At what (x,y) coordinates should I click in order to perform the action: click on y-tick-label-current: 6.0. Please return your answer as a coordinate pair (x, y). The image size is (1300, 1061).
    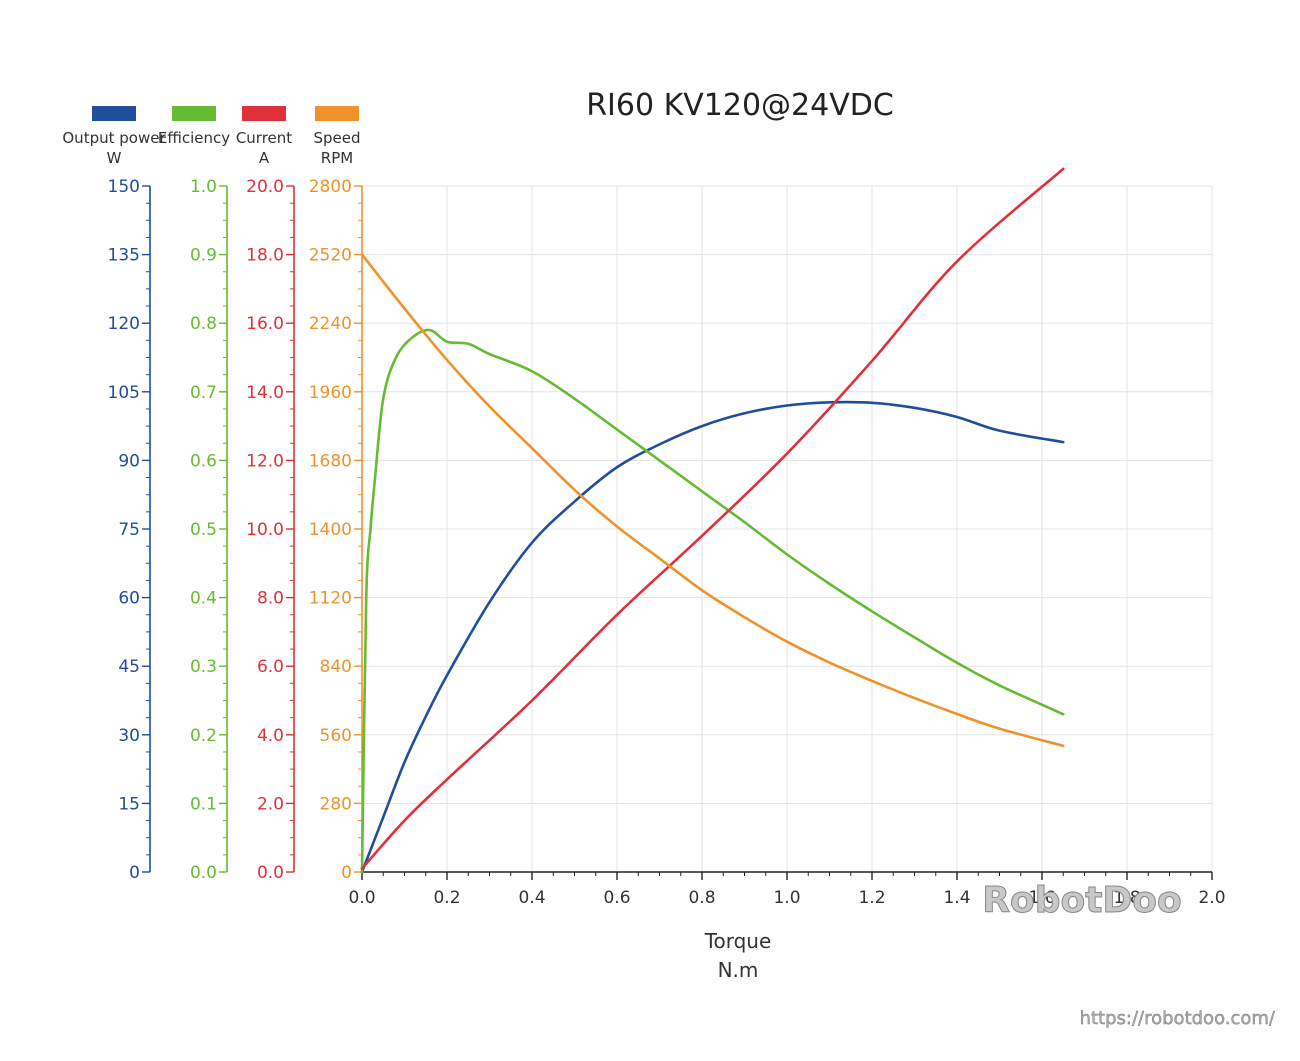
    Looking at the image, I should click on (270, 667).